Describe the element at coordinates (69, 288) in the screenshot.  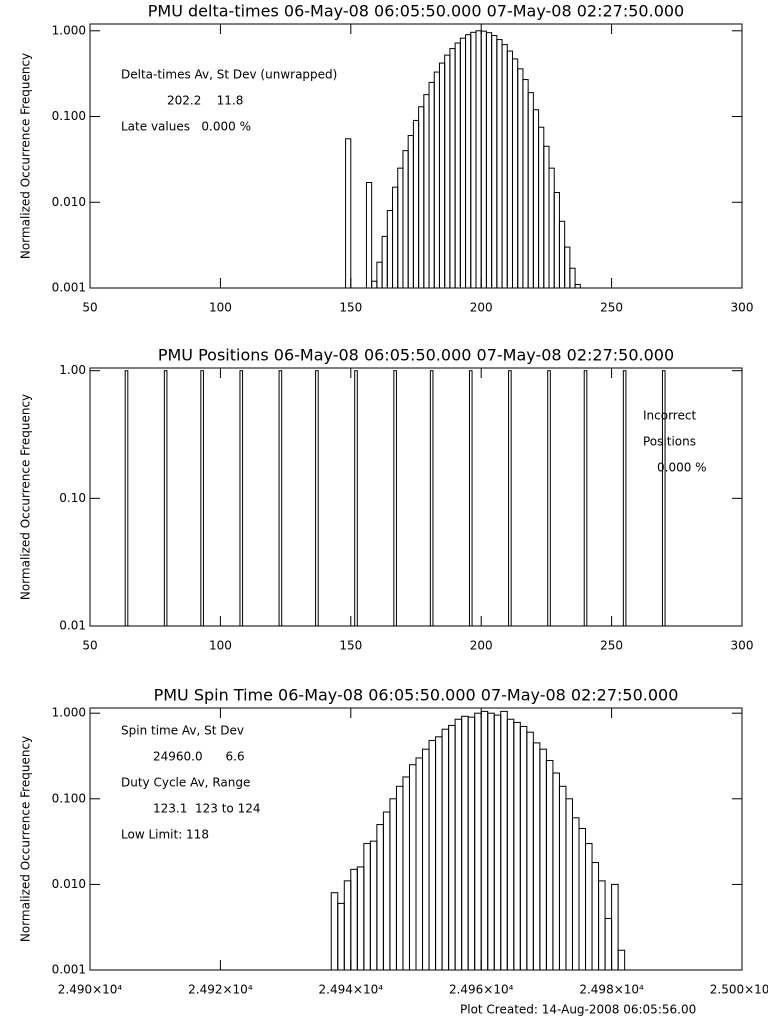
I see `y-tick-label: 0.001` at that location.